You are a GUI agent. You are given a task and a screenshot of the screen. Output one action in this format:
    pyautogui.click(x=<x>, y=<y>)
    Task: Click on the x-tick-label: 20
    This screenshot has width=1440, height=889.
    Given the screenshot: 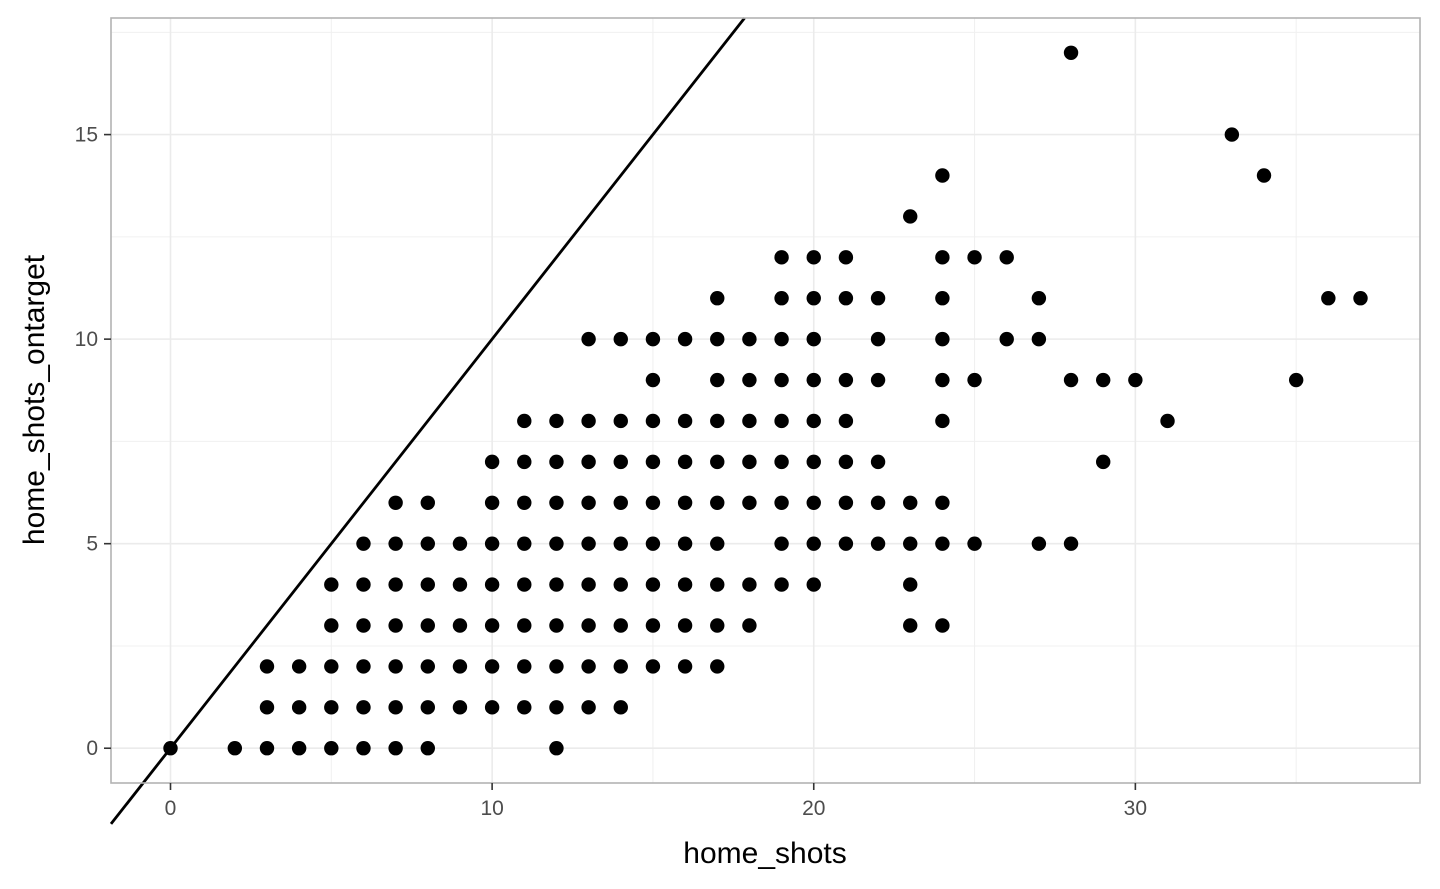 What is the action you would take?
    pyautogui.click(x=813, y=808)
    